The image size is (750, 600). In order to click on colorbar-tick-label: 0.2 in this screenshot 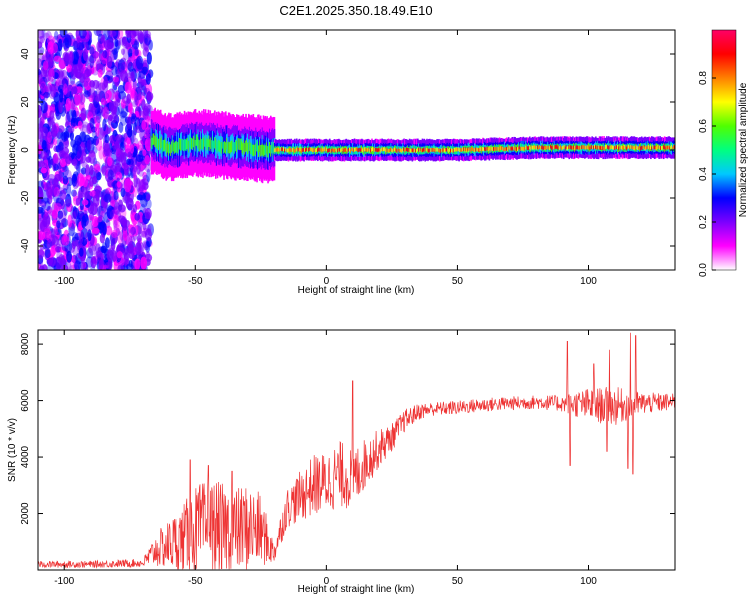, I will do `click(703, 222)`.